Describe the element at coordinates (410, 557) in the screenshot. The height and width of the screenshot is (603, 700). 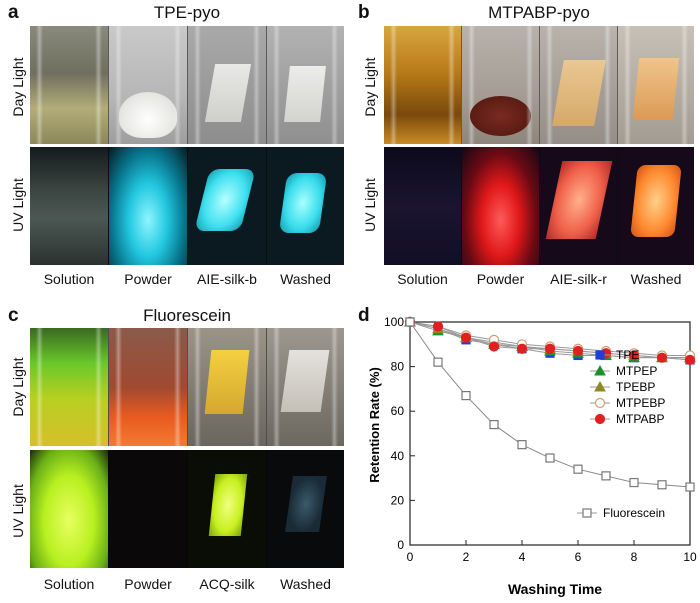
I see `x-tick-label: 0` at that location.